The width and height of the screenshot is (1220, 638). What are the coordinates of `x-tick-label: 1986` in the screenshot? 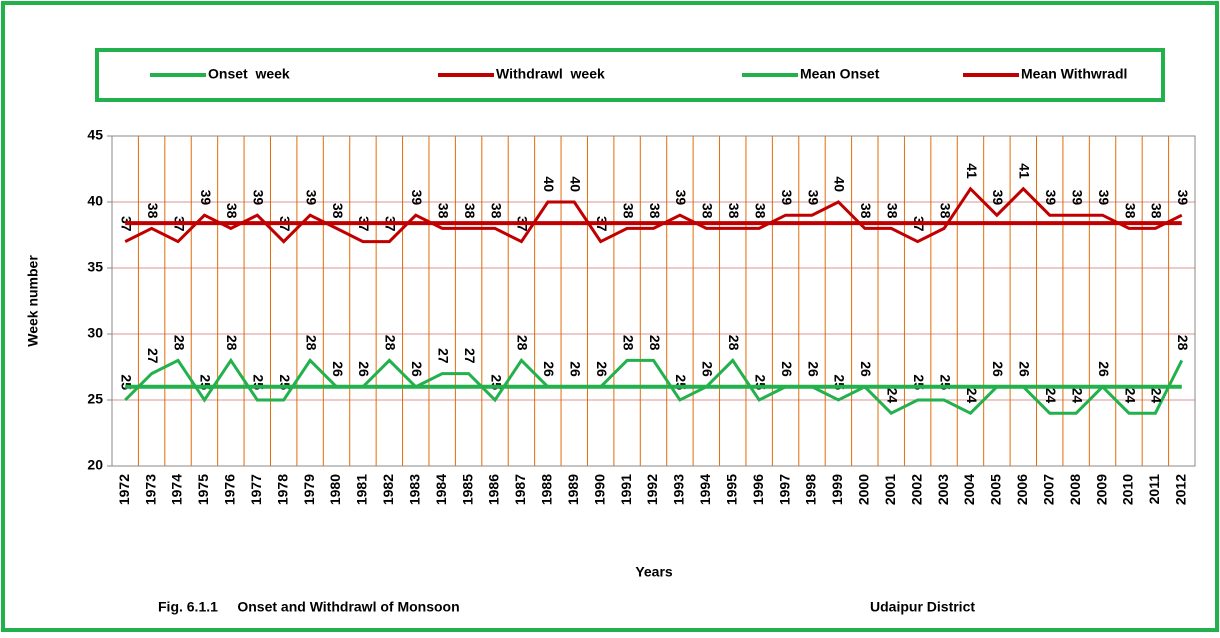 It's located at (494, 489).